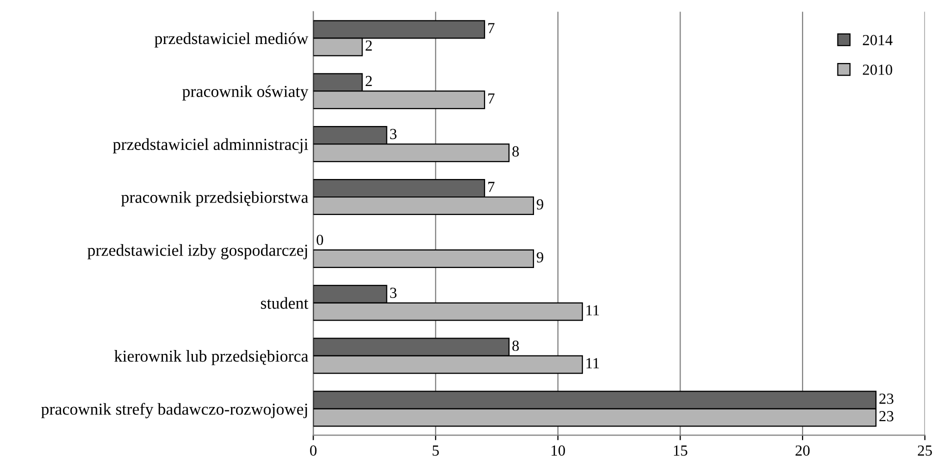 The image size is (938, 468). Describe the element at coordinates (803, 450) in the screenshot. I see `x-tick-label: 20` at that location.